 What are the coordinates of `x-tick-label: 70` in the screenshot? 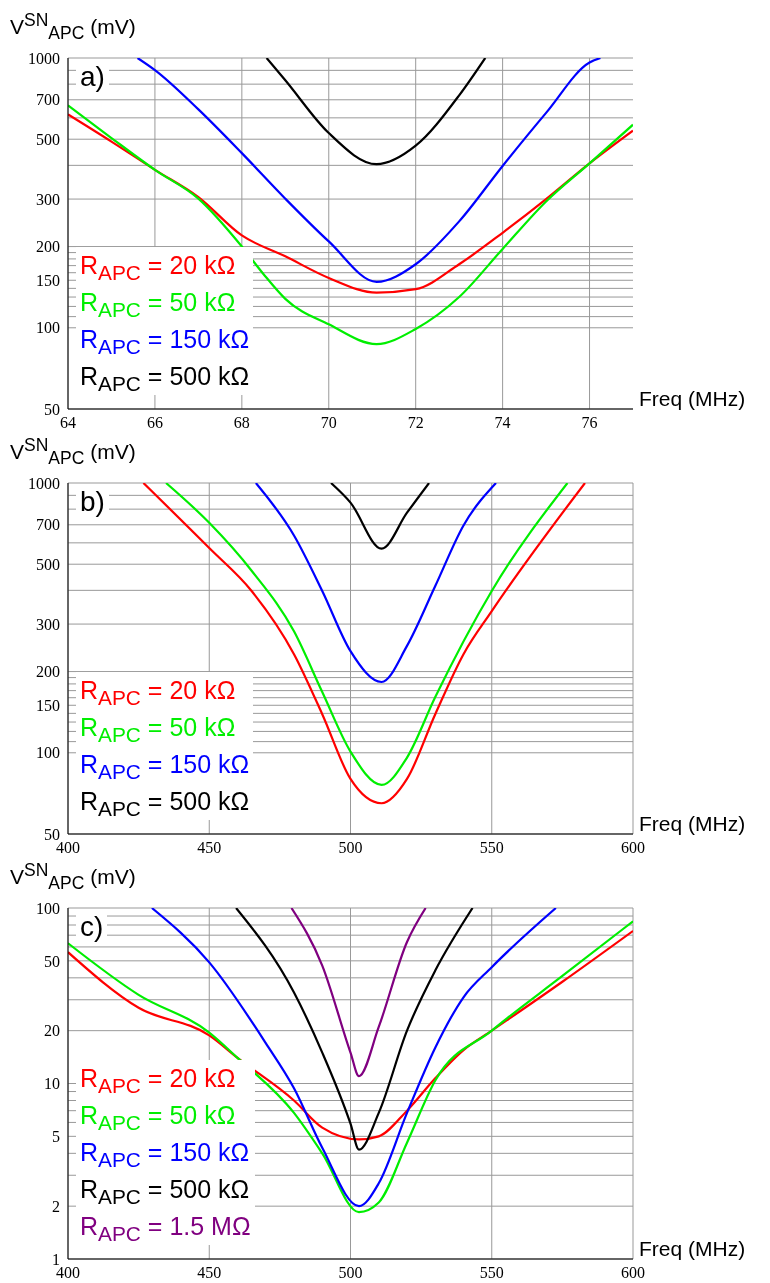 It's located at (328, 423).